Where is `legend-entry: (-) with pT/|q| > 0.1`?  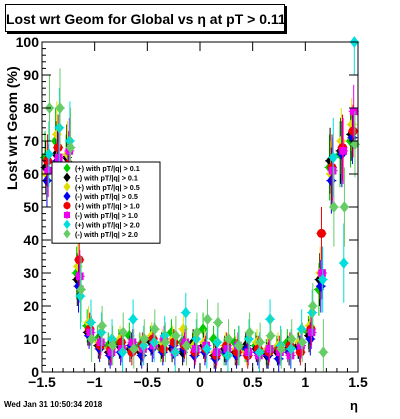
legend-entry: (-) with pT/|q| > 0.1 is located at coordinates (100, 177).